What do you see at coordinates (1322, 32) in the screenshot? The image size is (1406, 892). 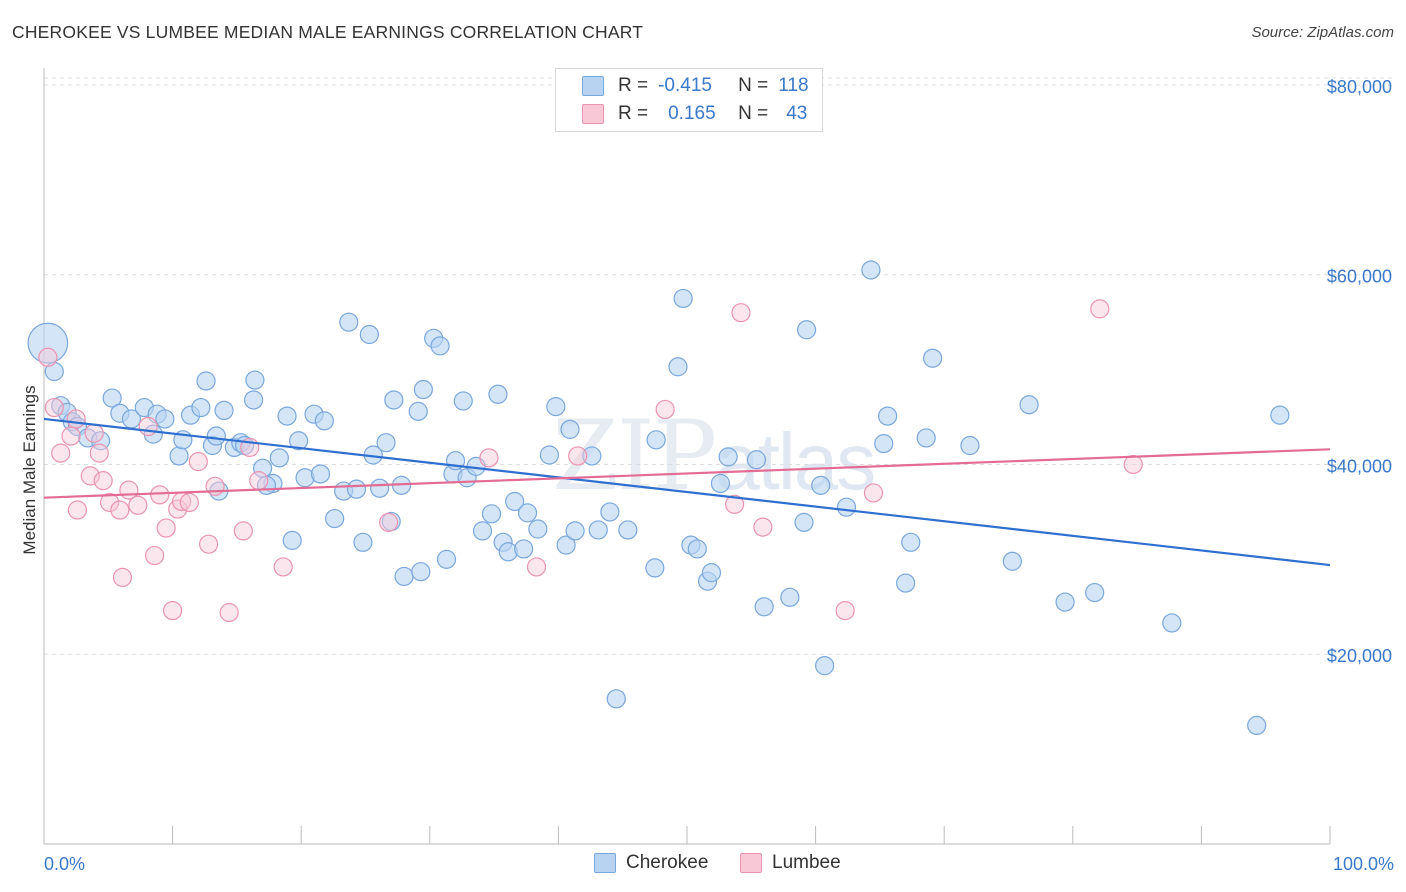 I see `source-credit: Source: ZipAtlas.com` at bounding box center [1322, 32].